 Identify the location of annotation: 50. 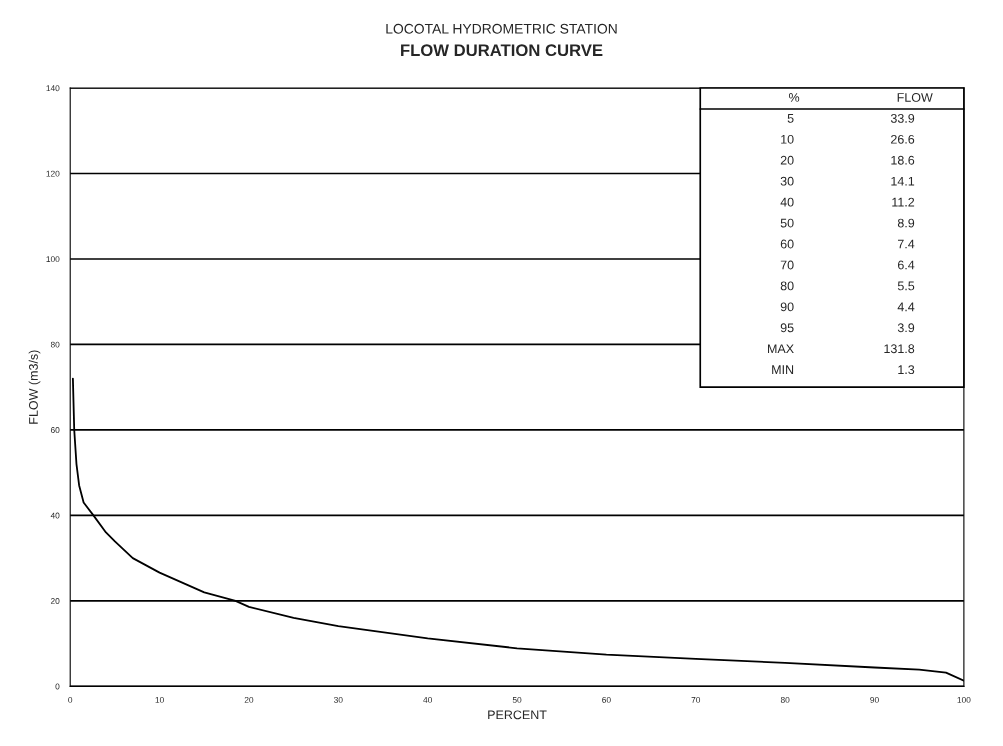
(787, 223).